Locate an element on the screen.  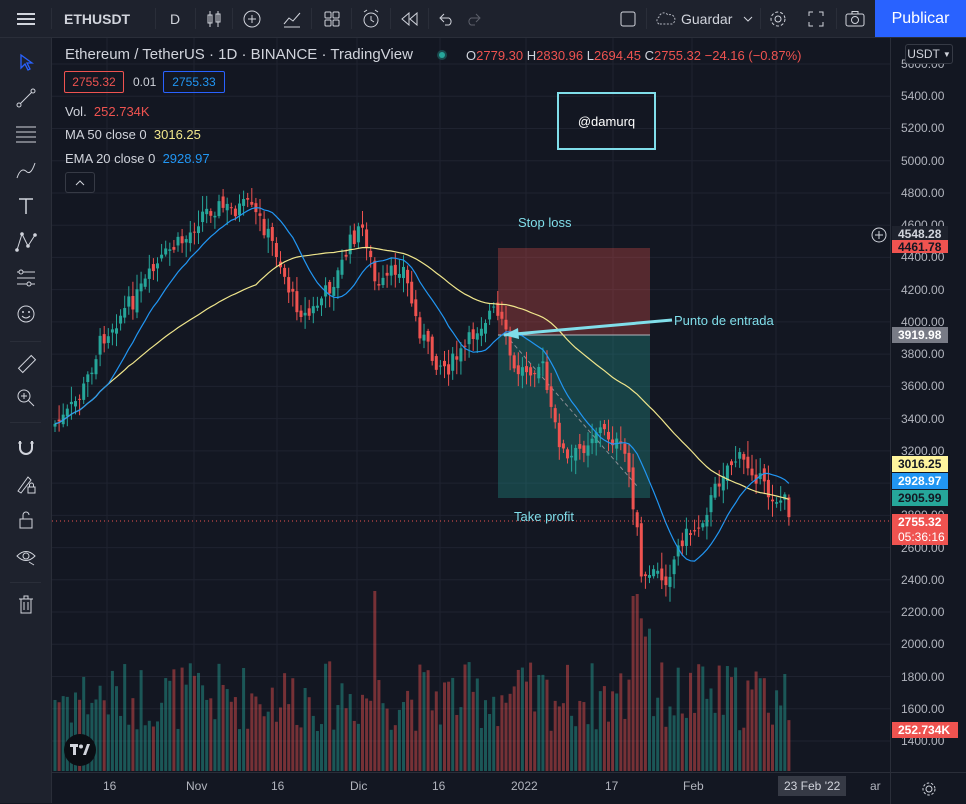
tradingview-logo-icon is located at coordinates (80, 750).